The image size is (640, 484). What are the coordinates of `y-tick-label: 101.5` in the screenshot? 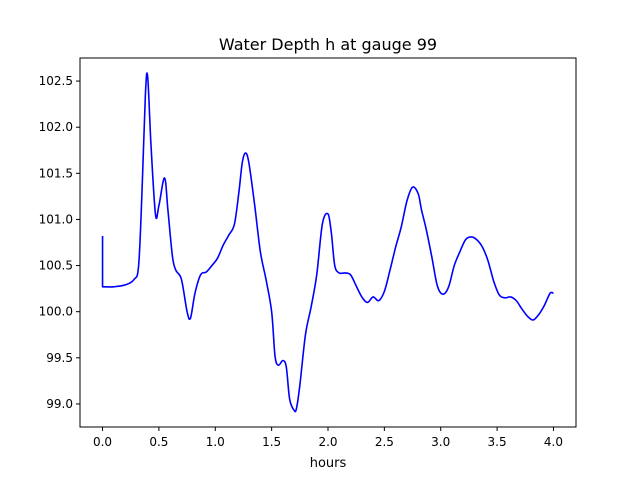 It's located at (56, 173).